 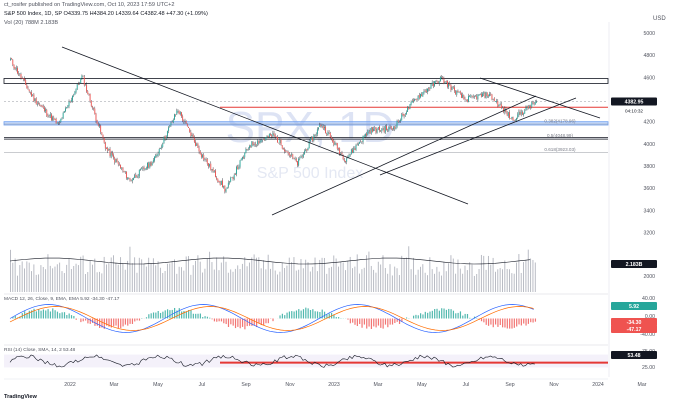 I want to click on volume-legend: Vol (20) 788M 2.183B, so click(x=31, y=23).